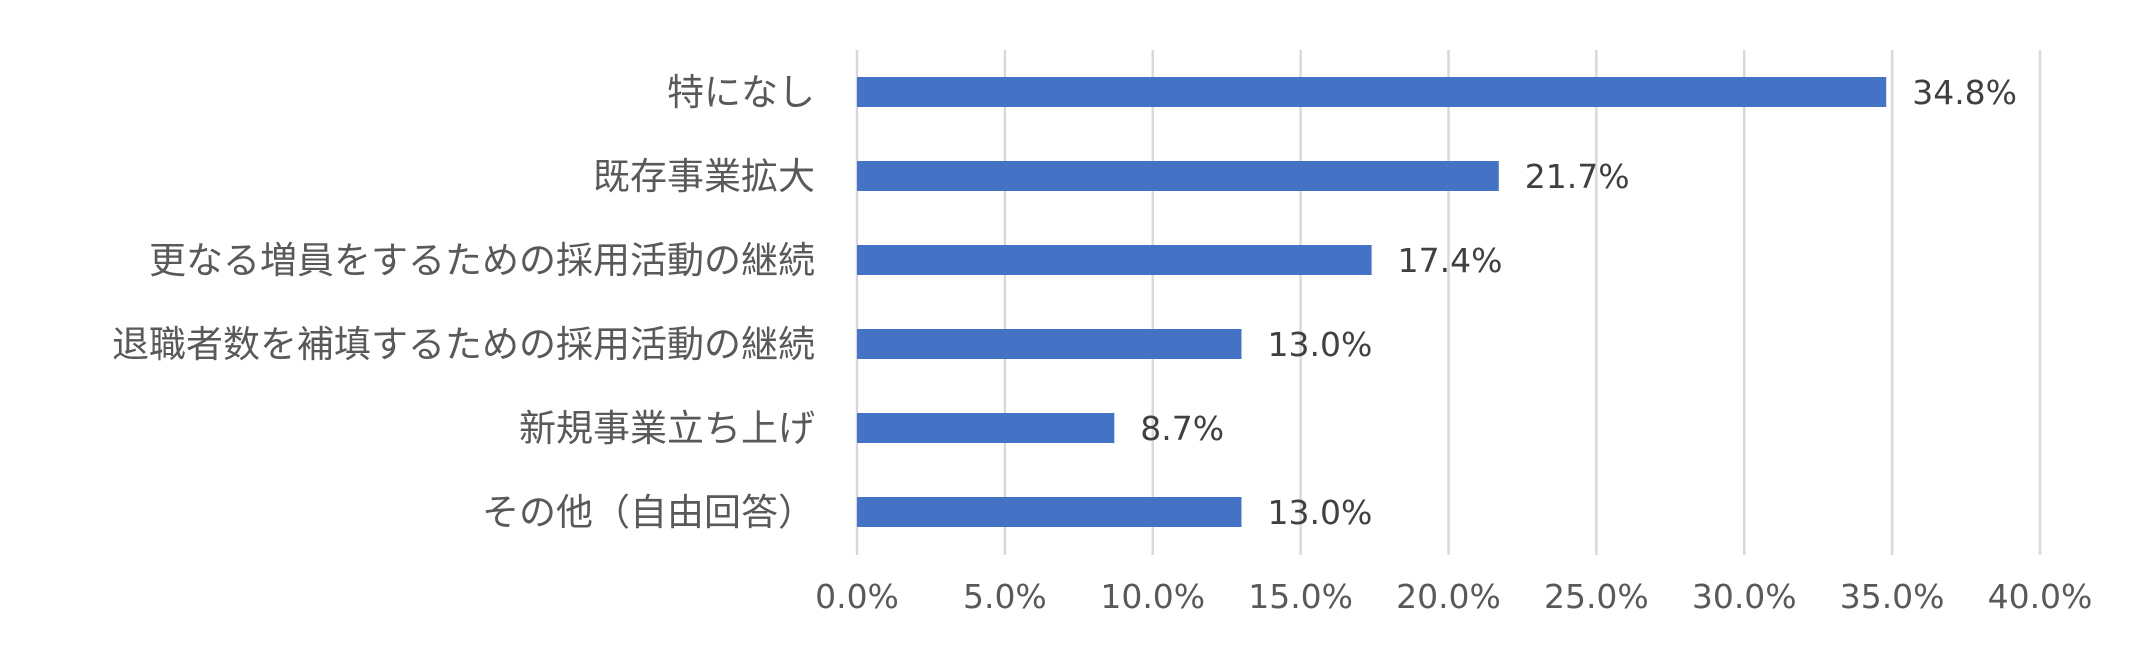 Image resolution: width=2136 pixels, height=656 pixels. I want to click on data-label: 21.7%, so click(1577, 176).